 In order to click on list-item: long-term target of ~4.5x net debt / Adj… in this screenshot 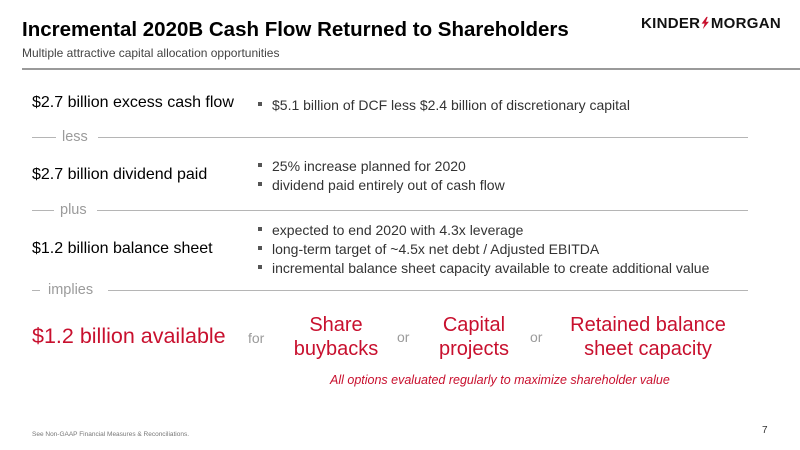, I will do `click(483, 249)`.